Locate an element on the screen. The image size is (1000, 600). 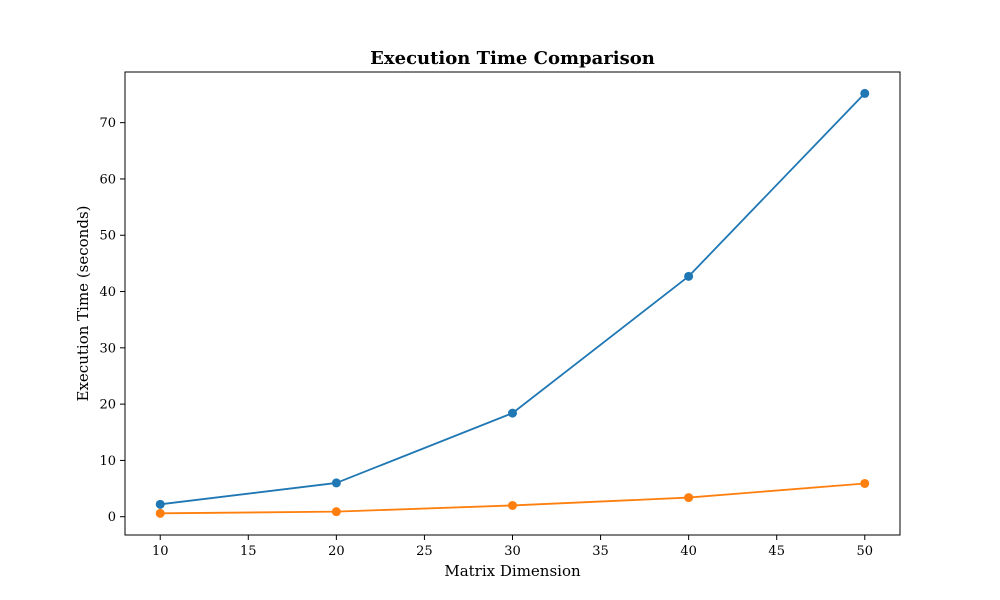
x-axis: 10 15 20 25 30 35 40 45 50 is located at coordinates (512, 547).